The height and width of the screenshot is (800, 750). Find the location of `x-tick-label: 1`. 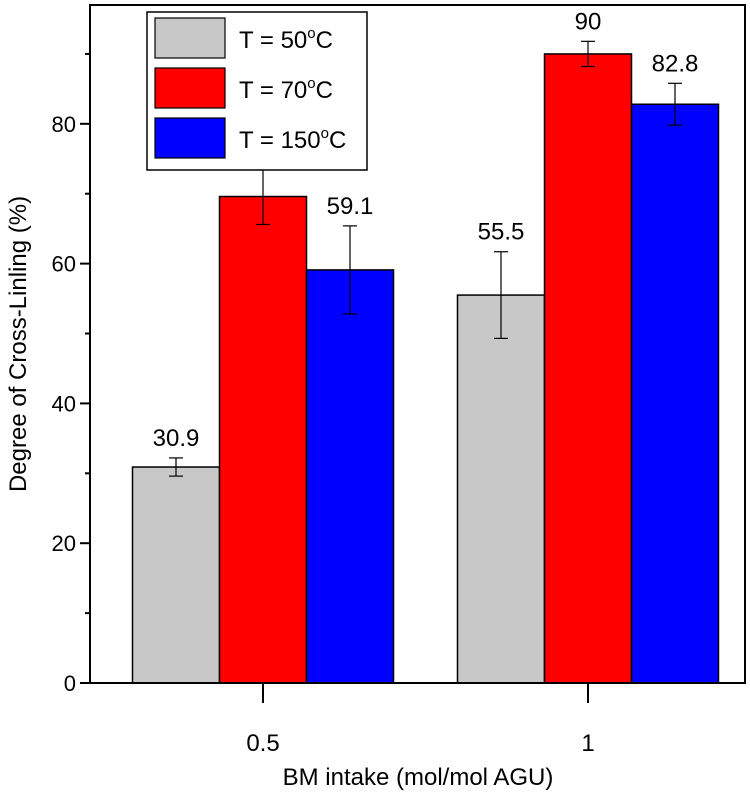

x-tick-label: 1 is located at coordinates (587, 743).